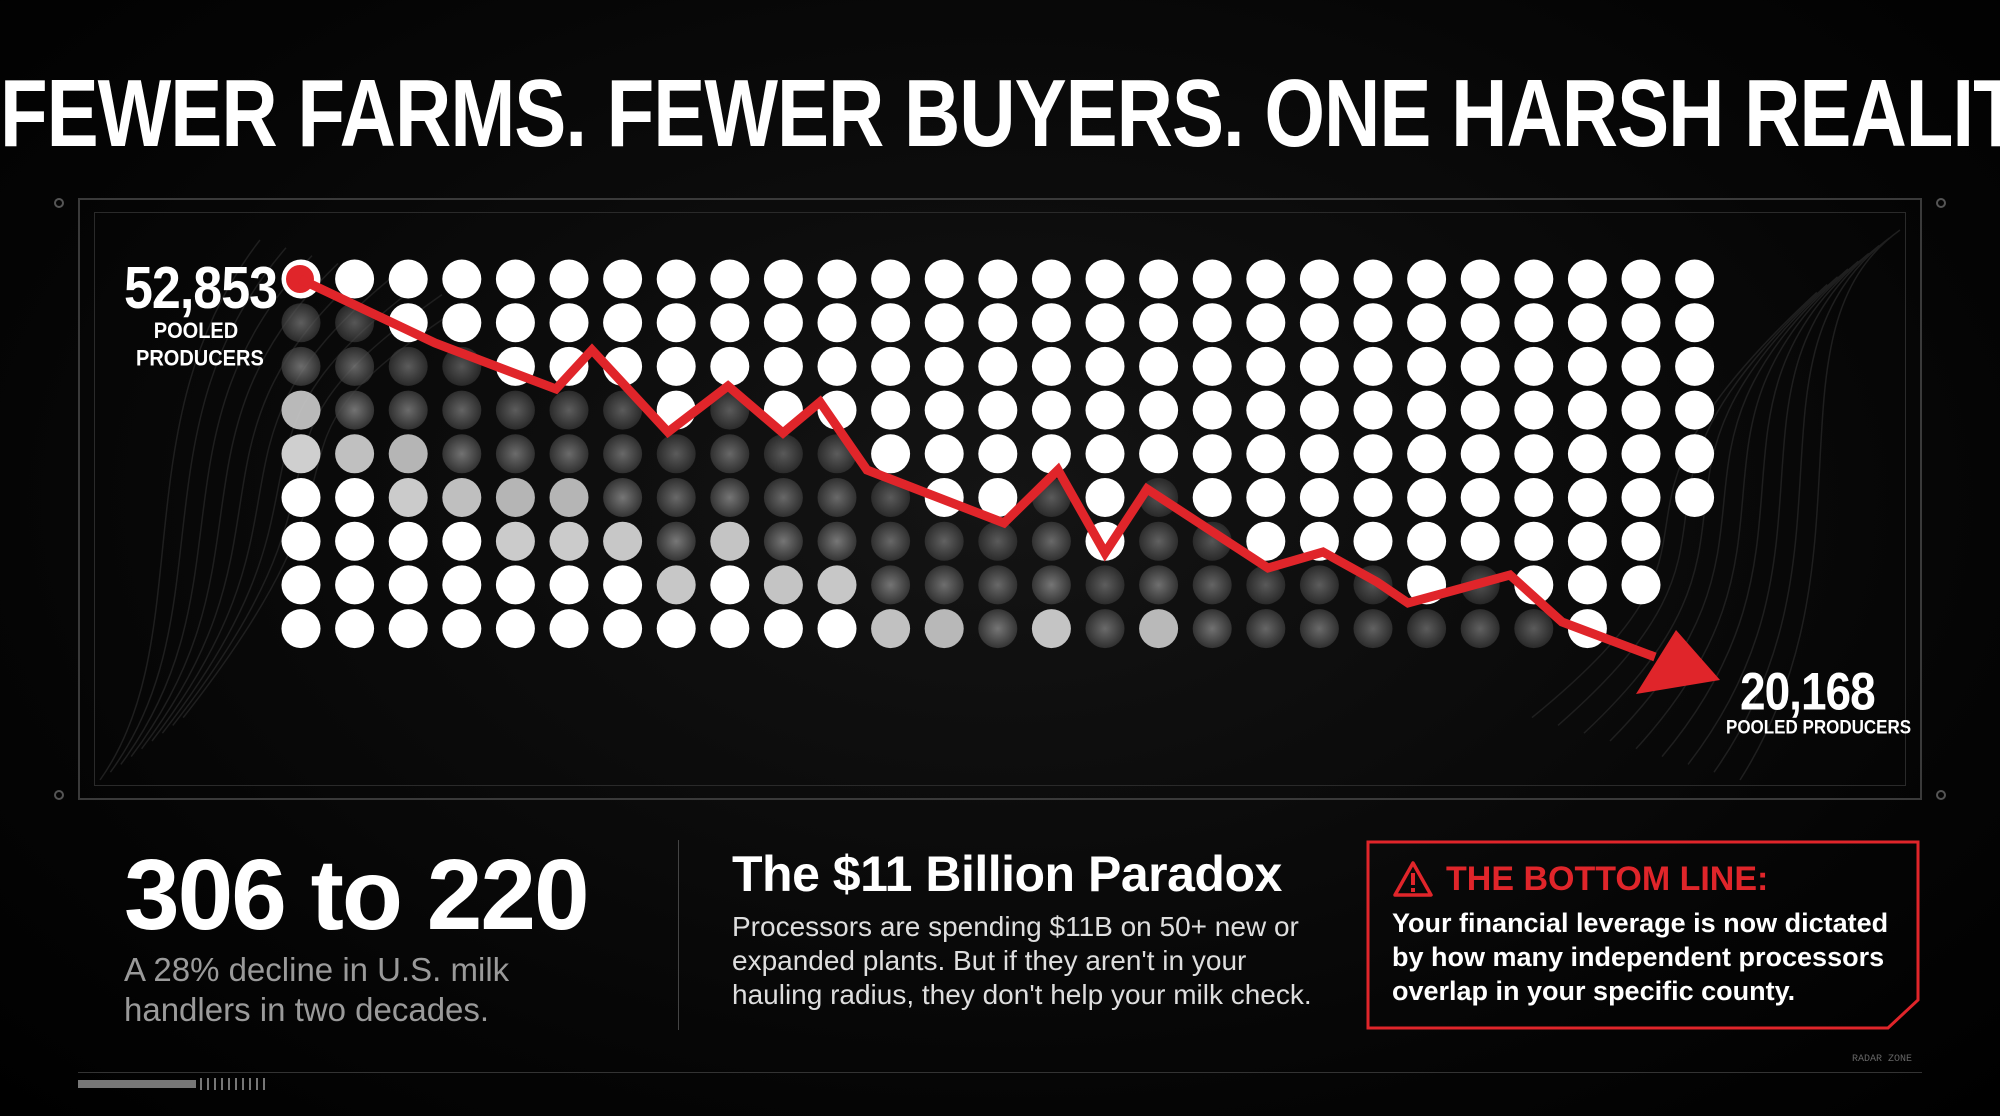 The image size is (2000, 1116). I want to click on footer-progress-bar, so click(137, 1084).